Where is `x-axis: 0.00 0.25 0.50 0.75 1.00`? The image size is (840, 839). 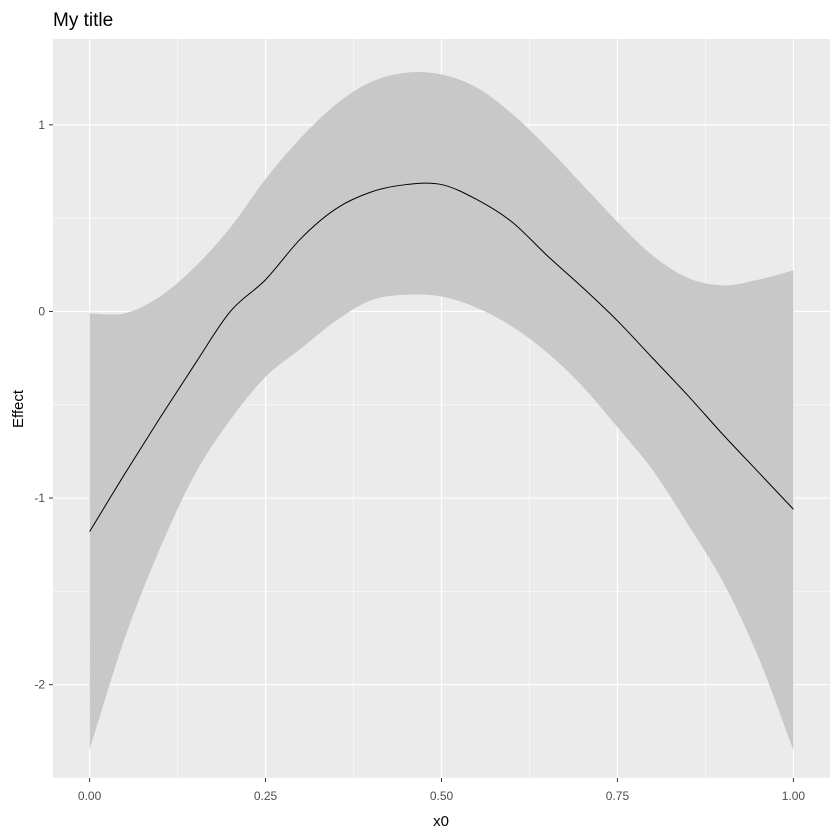 x-axis: 0.00 0.25 0.50 0.75 1.00 is located at coordinates (441, 790).